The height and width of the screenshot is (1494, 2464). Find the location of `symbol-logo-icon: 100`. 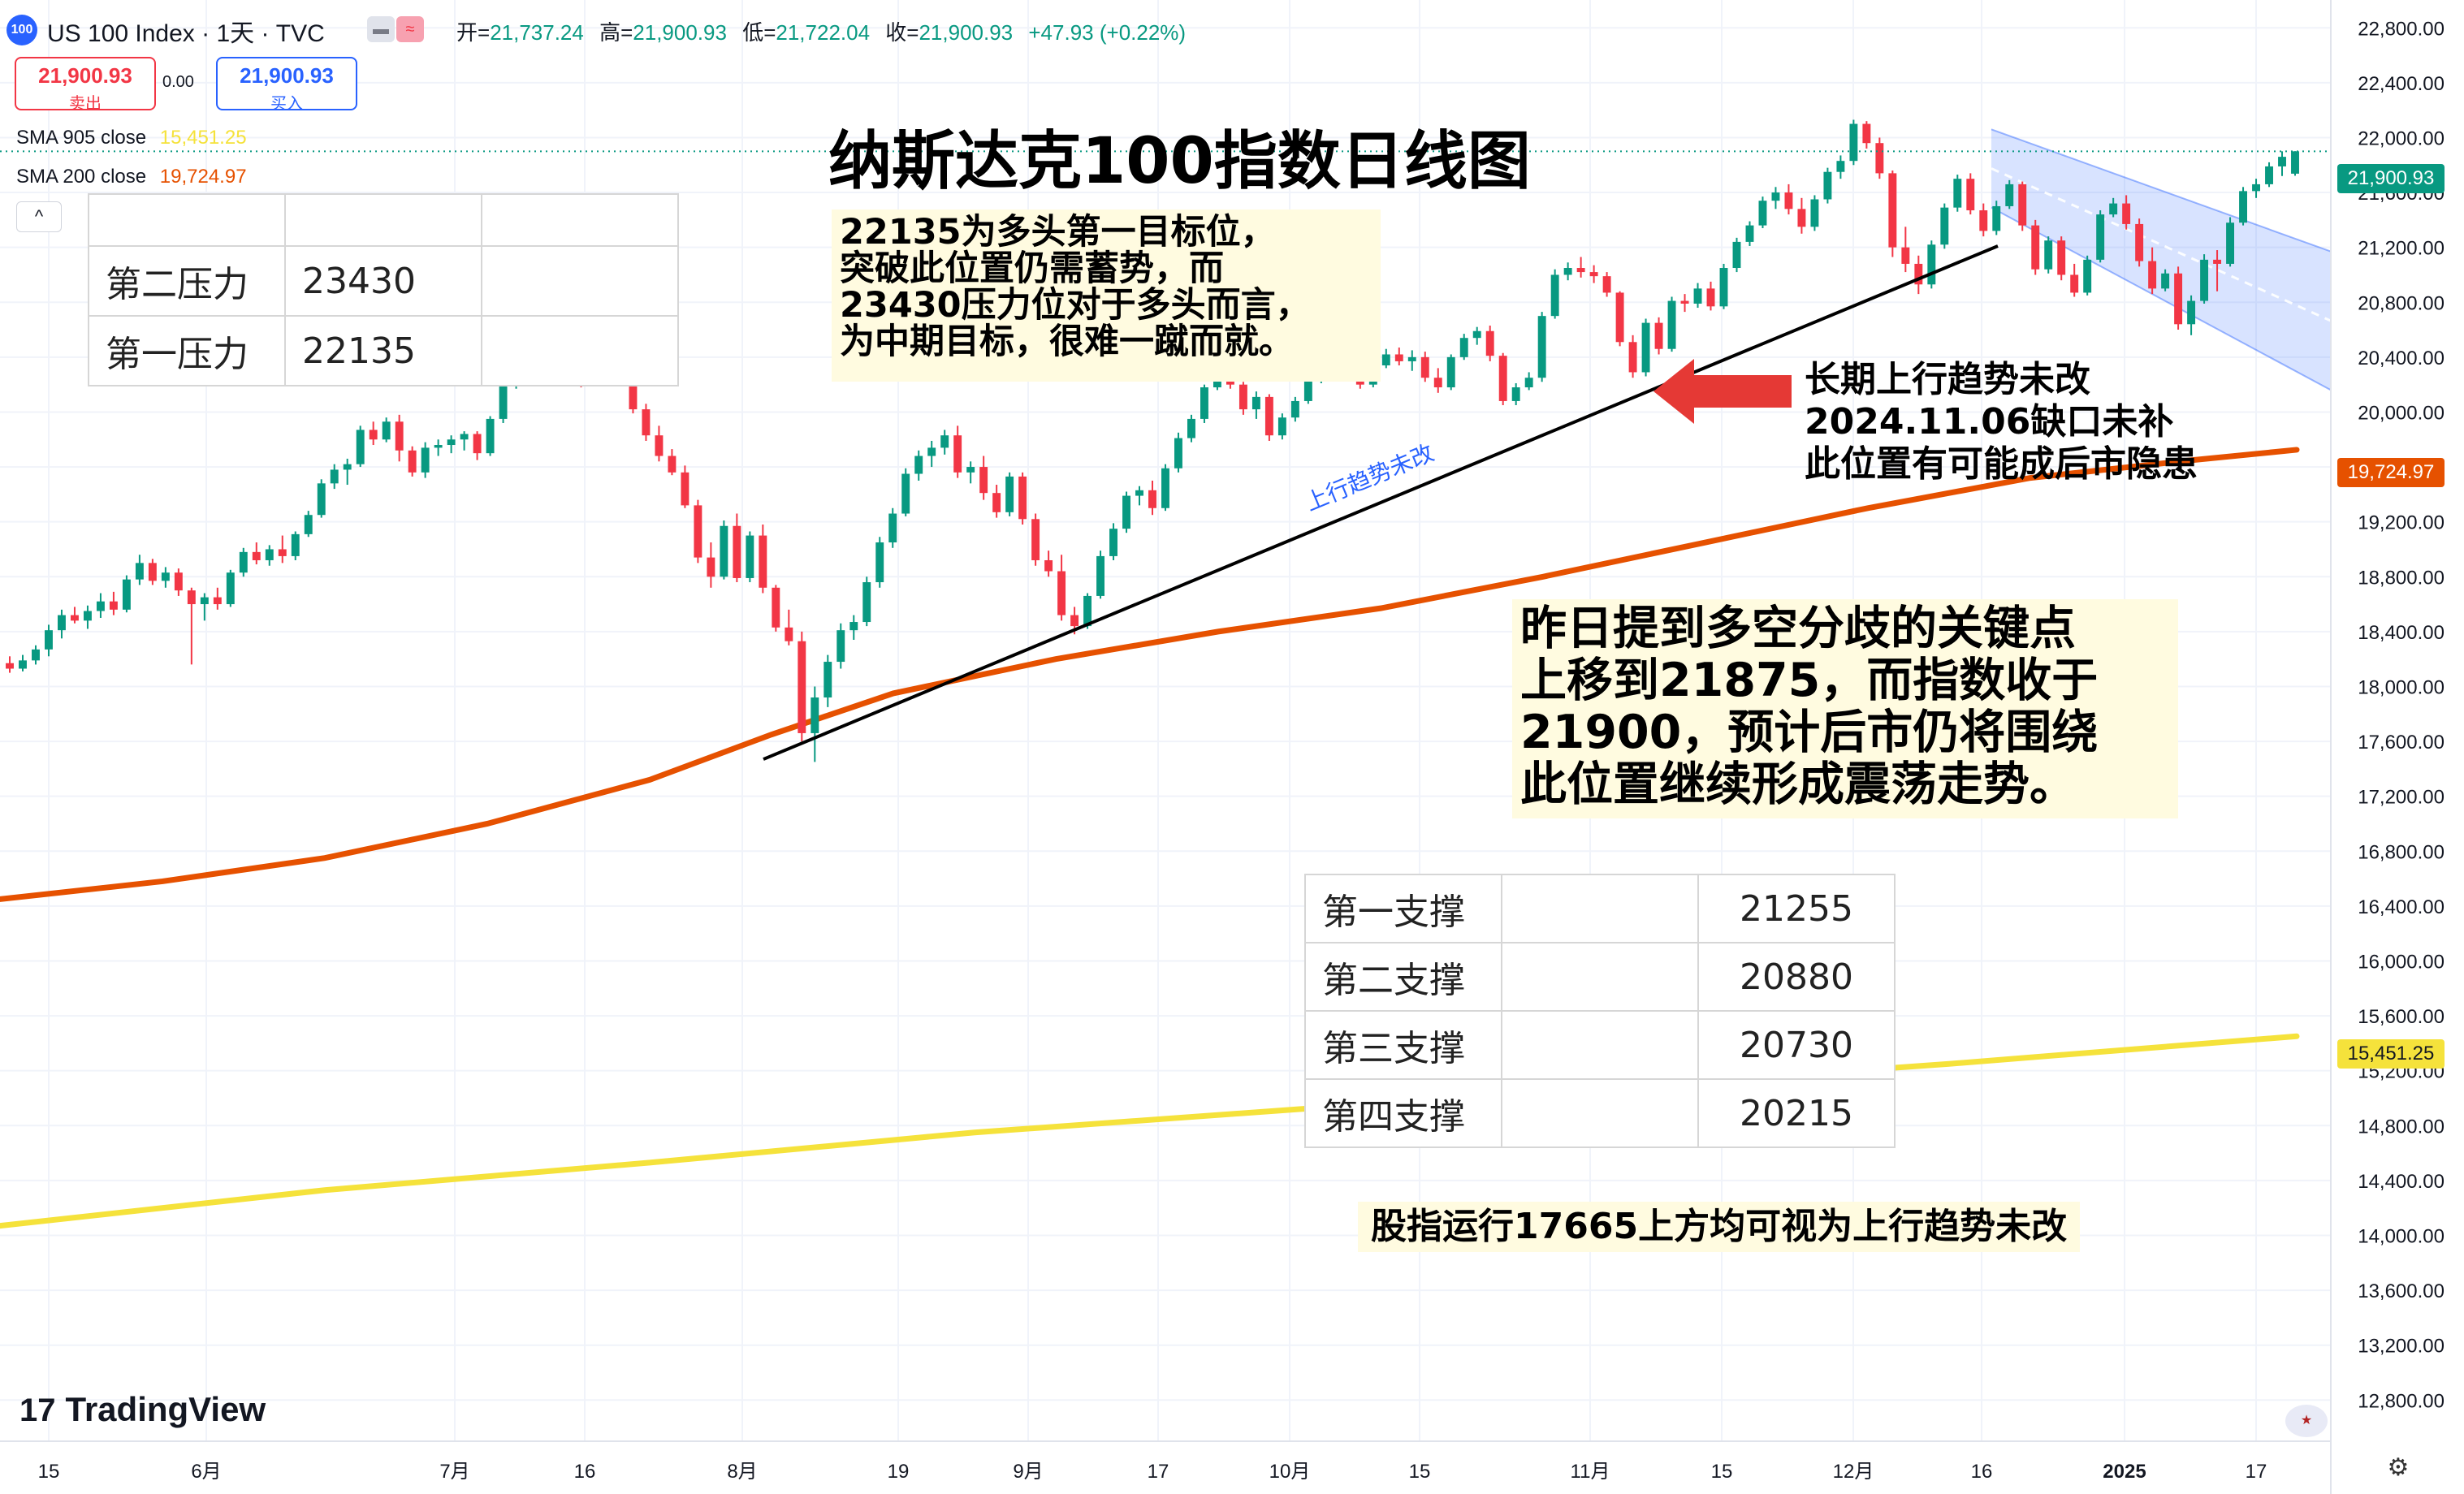

symbol-logo-icon: 100 is located at coordinates (21, 30).